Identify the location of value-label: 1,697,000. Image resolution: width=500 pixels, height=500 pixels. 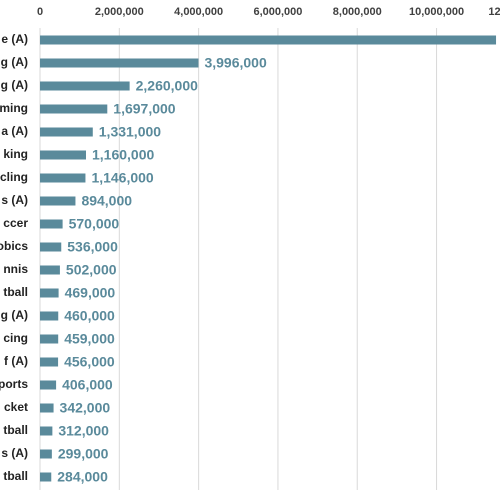
(144, 109).